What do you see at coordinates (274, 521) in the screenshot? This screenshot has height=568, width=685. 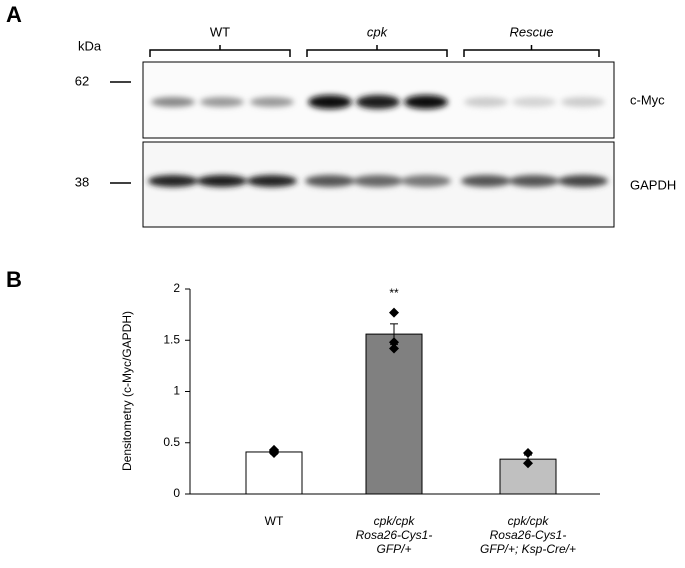 I see `x-tick-label: WT` at bounding box center [274, 521].